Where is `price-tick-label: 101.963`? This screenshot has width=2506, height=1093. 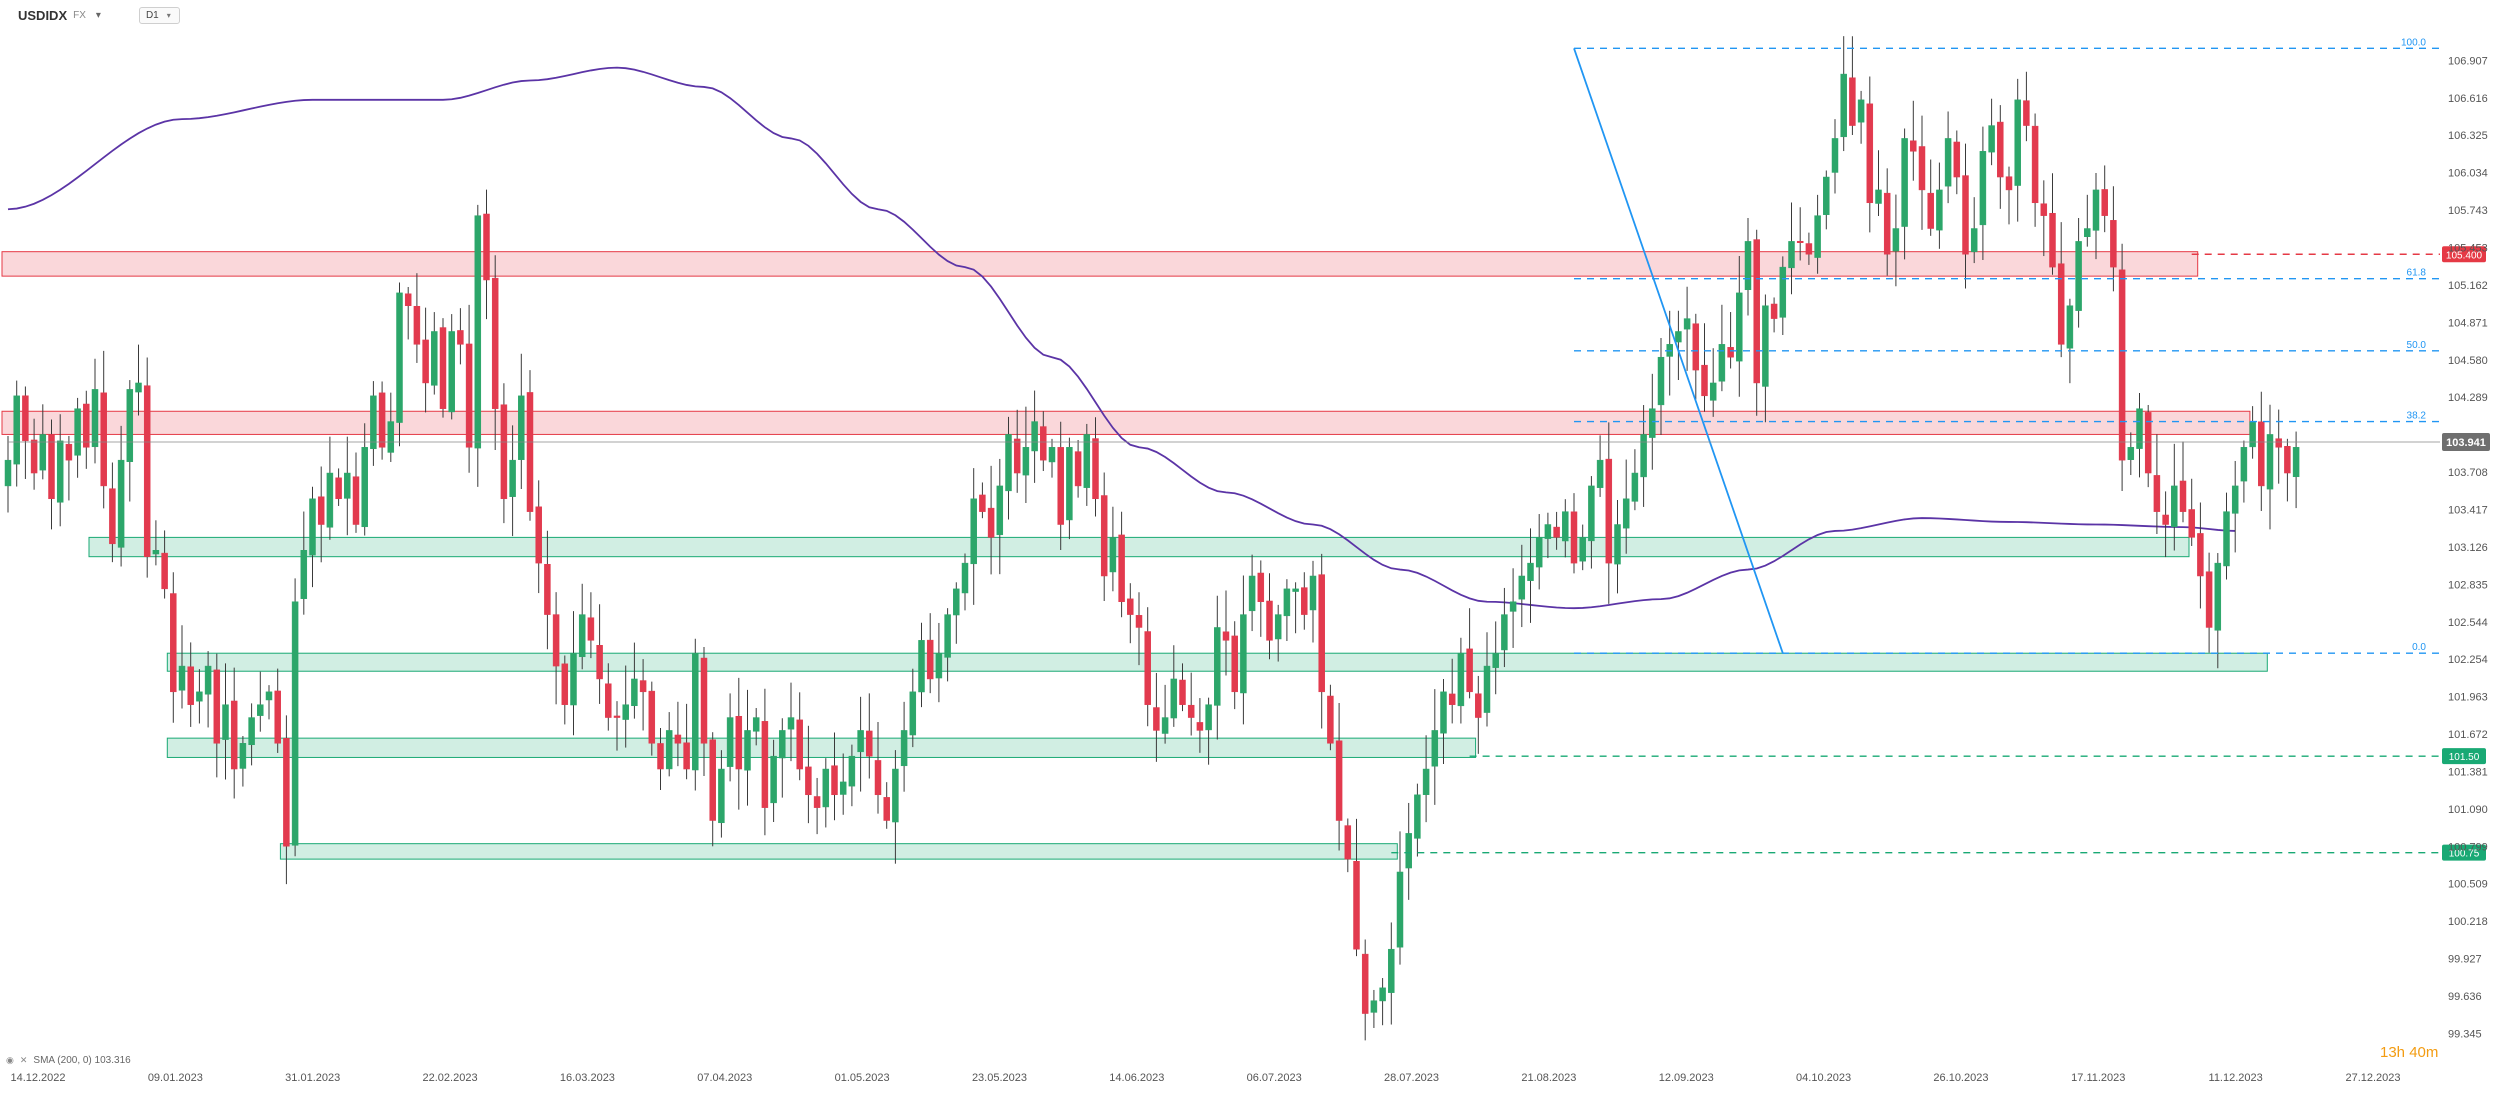
price-tick-label: 101.963 is located at coordinates (2468, 698).